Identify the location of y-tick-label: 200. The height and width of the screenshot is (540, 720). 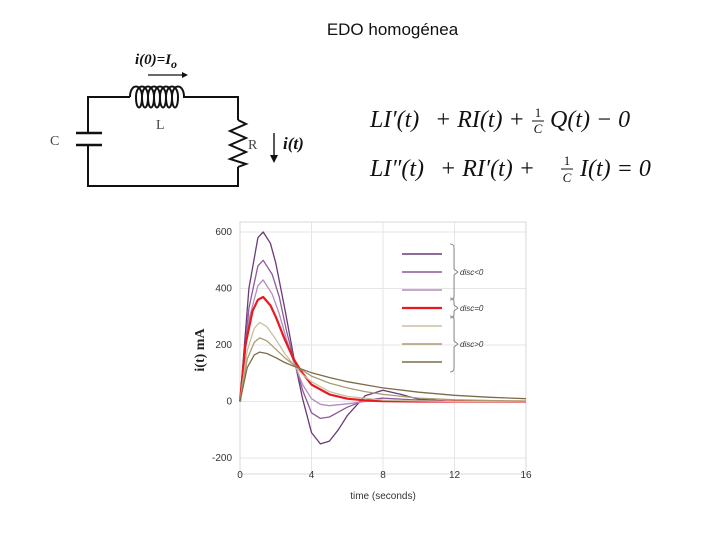
(223, 345).